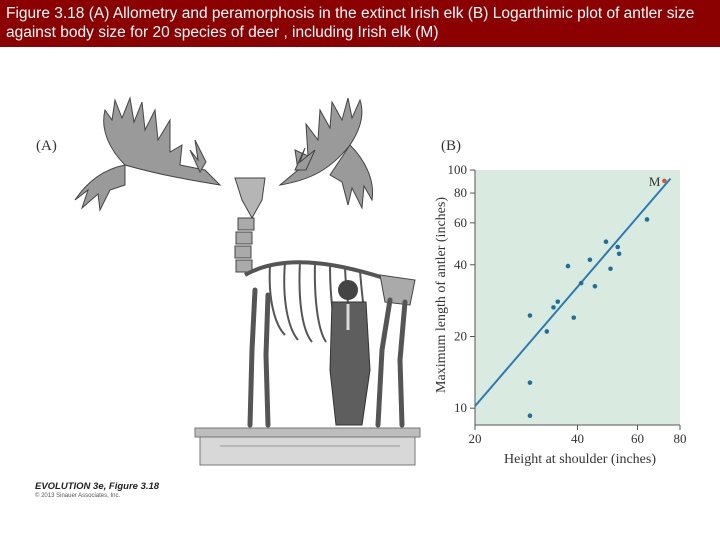 The height and width of the screenshot is (540, 720). I want to click on y-tick-label: 80, so click(460, 192).